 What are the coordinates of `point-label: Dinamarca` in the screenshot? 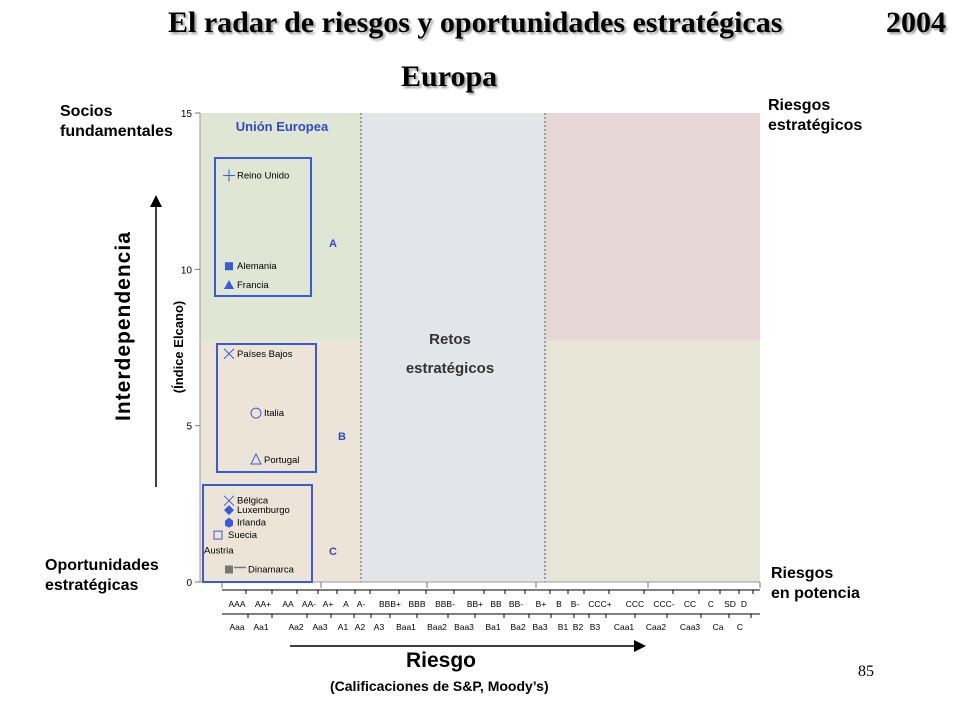 It's located at (271, 569).